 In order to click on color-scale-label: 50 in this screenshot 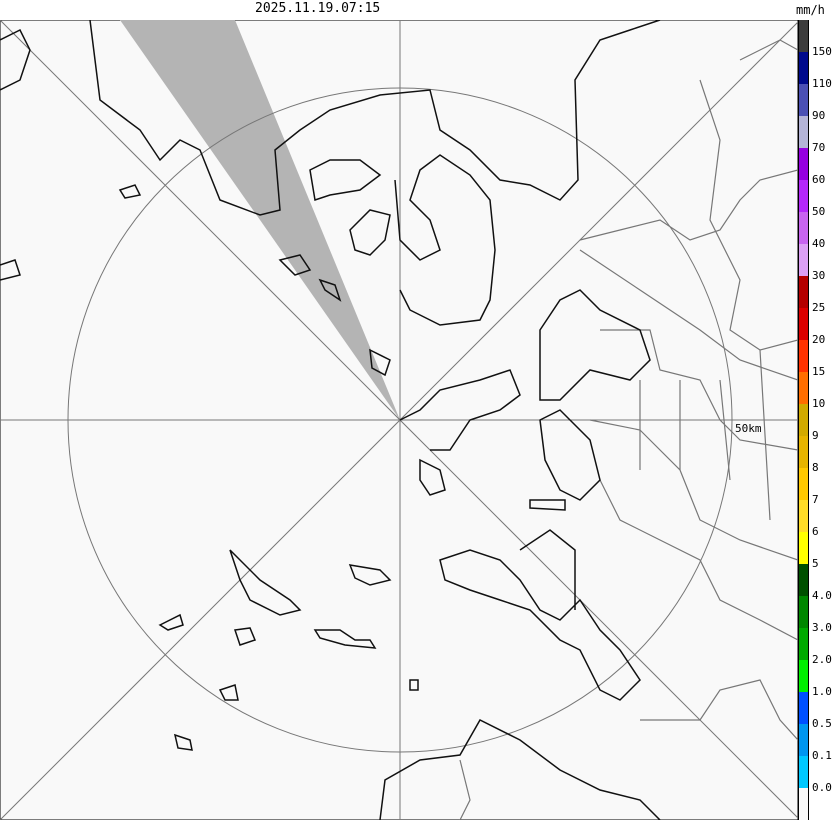, I will do `click(819, 211)`.